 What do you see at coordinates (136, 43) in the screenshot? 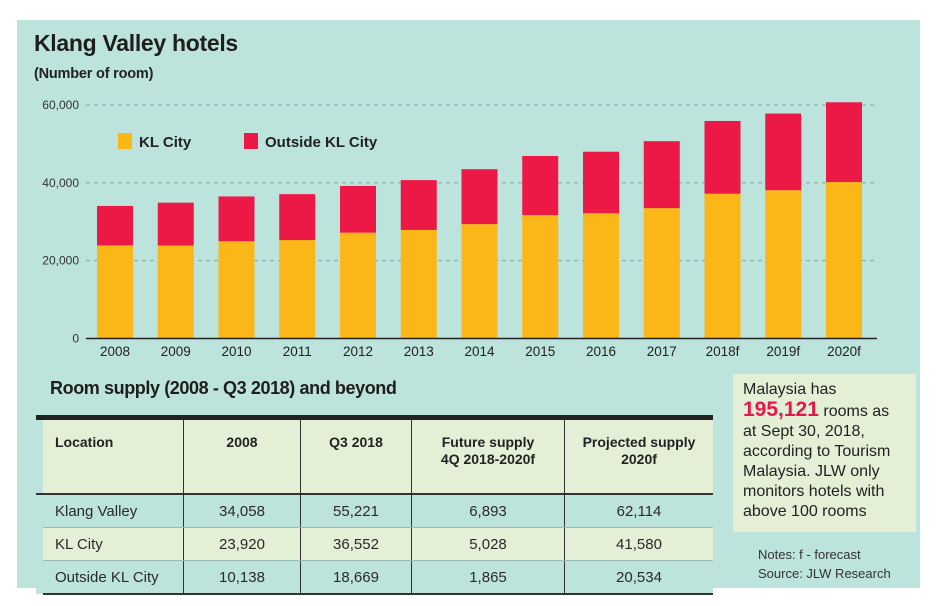
I see `chart-title: Klang Valley hotels` at bounding box center [136, 43].